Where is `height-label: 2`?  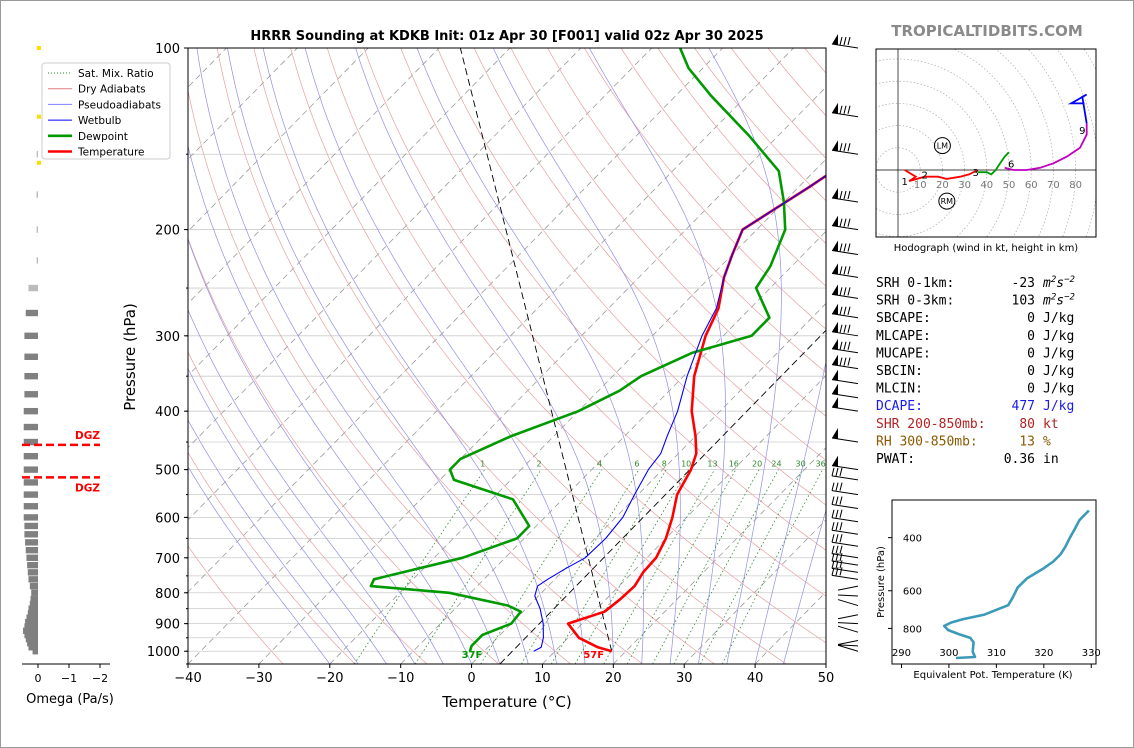
height-label: 2 is located at coordinates (924, 175).